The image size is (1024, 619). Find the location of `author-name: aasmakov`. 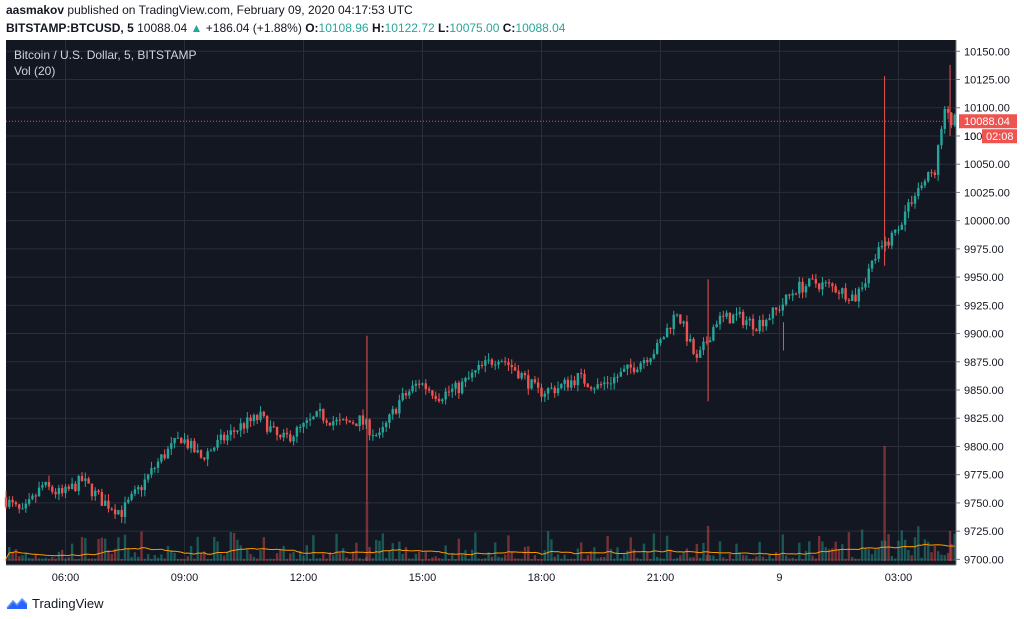

author-name: aasmakov is located at coordinates (35, 10).